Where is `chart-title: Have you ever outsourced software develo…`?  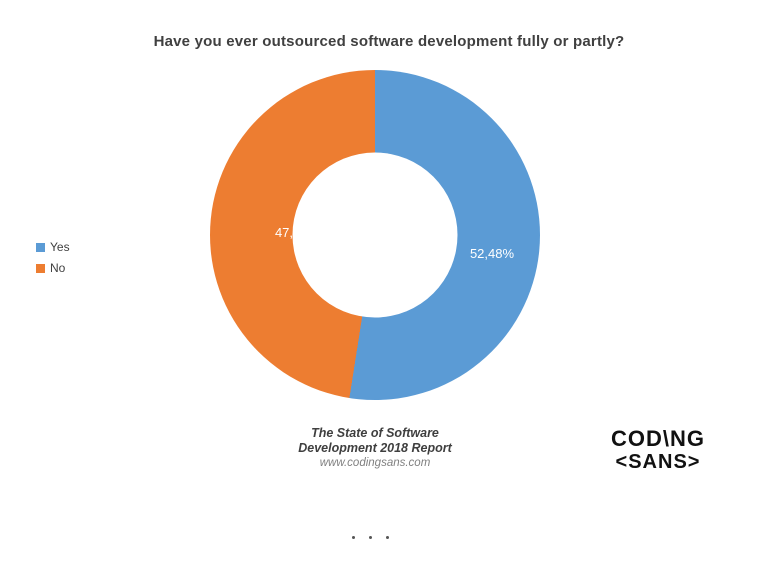 chart-title: Have you ever outsourced software develo… is located at coordinates (389, 41).